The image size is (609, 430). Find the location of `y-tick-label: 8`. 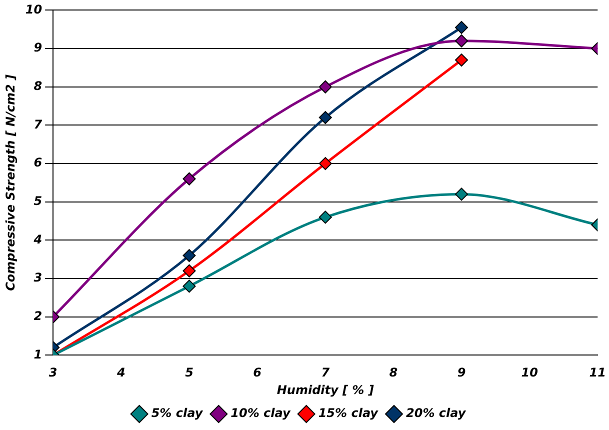

y-tick-label: 8 is located at coordinates (38, 85).